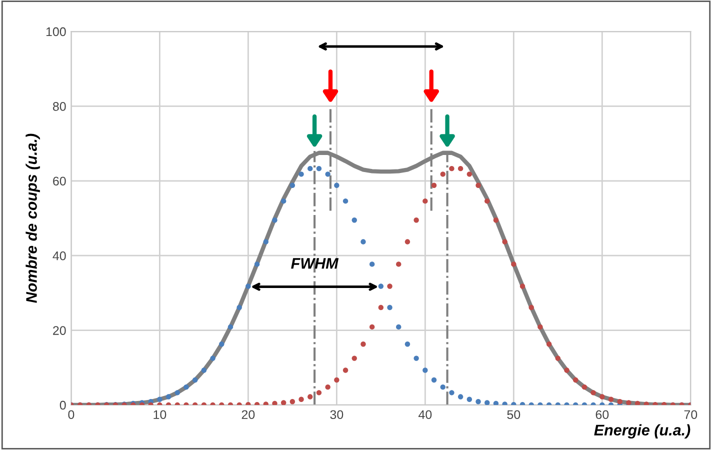  Describe the element at coordinates (59, 181) in the screenshot. I see `y-tick-label: 60` at that location.